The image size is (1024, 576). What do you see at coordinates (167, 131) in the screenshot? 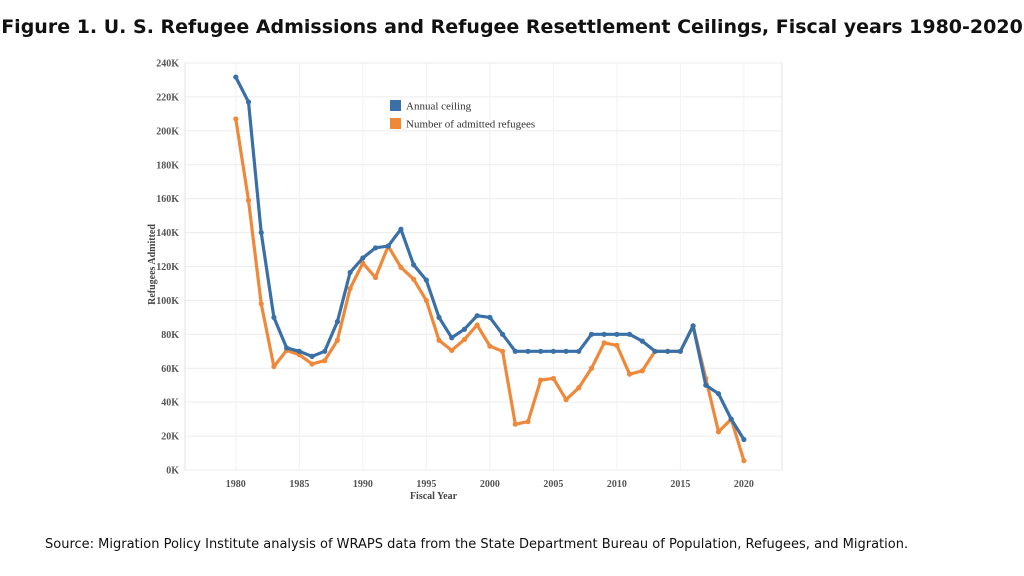
I see `y-tick-label: 200K` at bounding box center [167, 131].